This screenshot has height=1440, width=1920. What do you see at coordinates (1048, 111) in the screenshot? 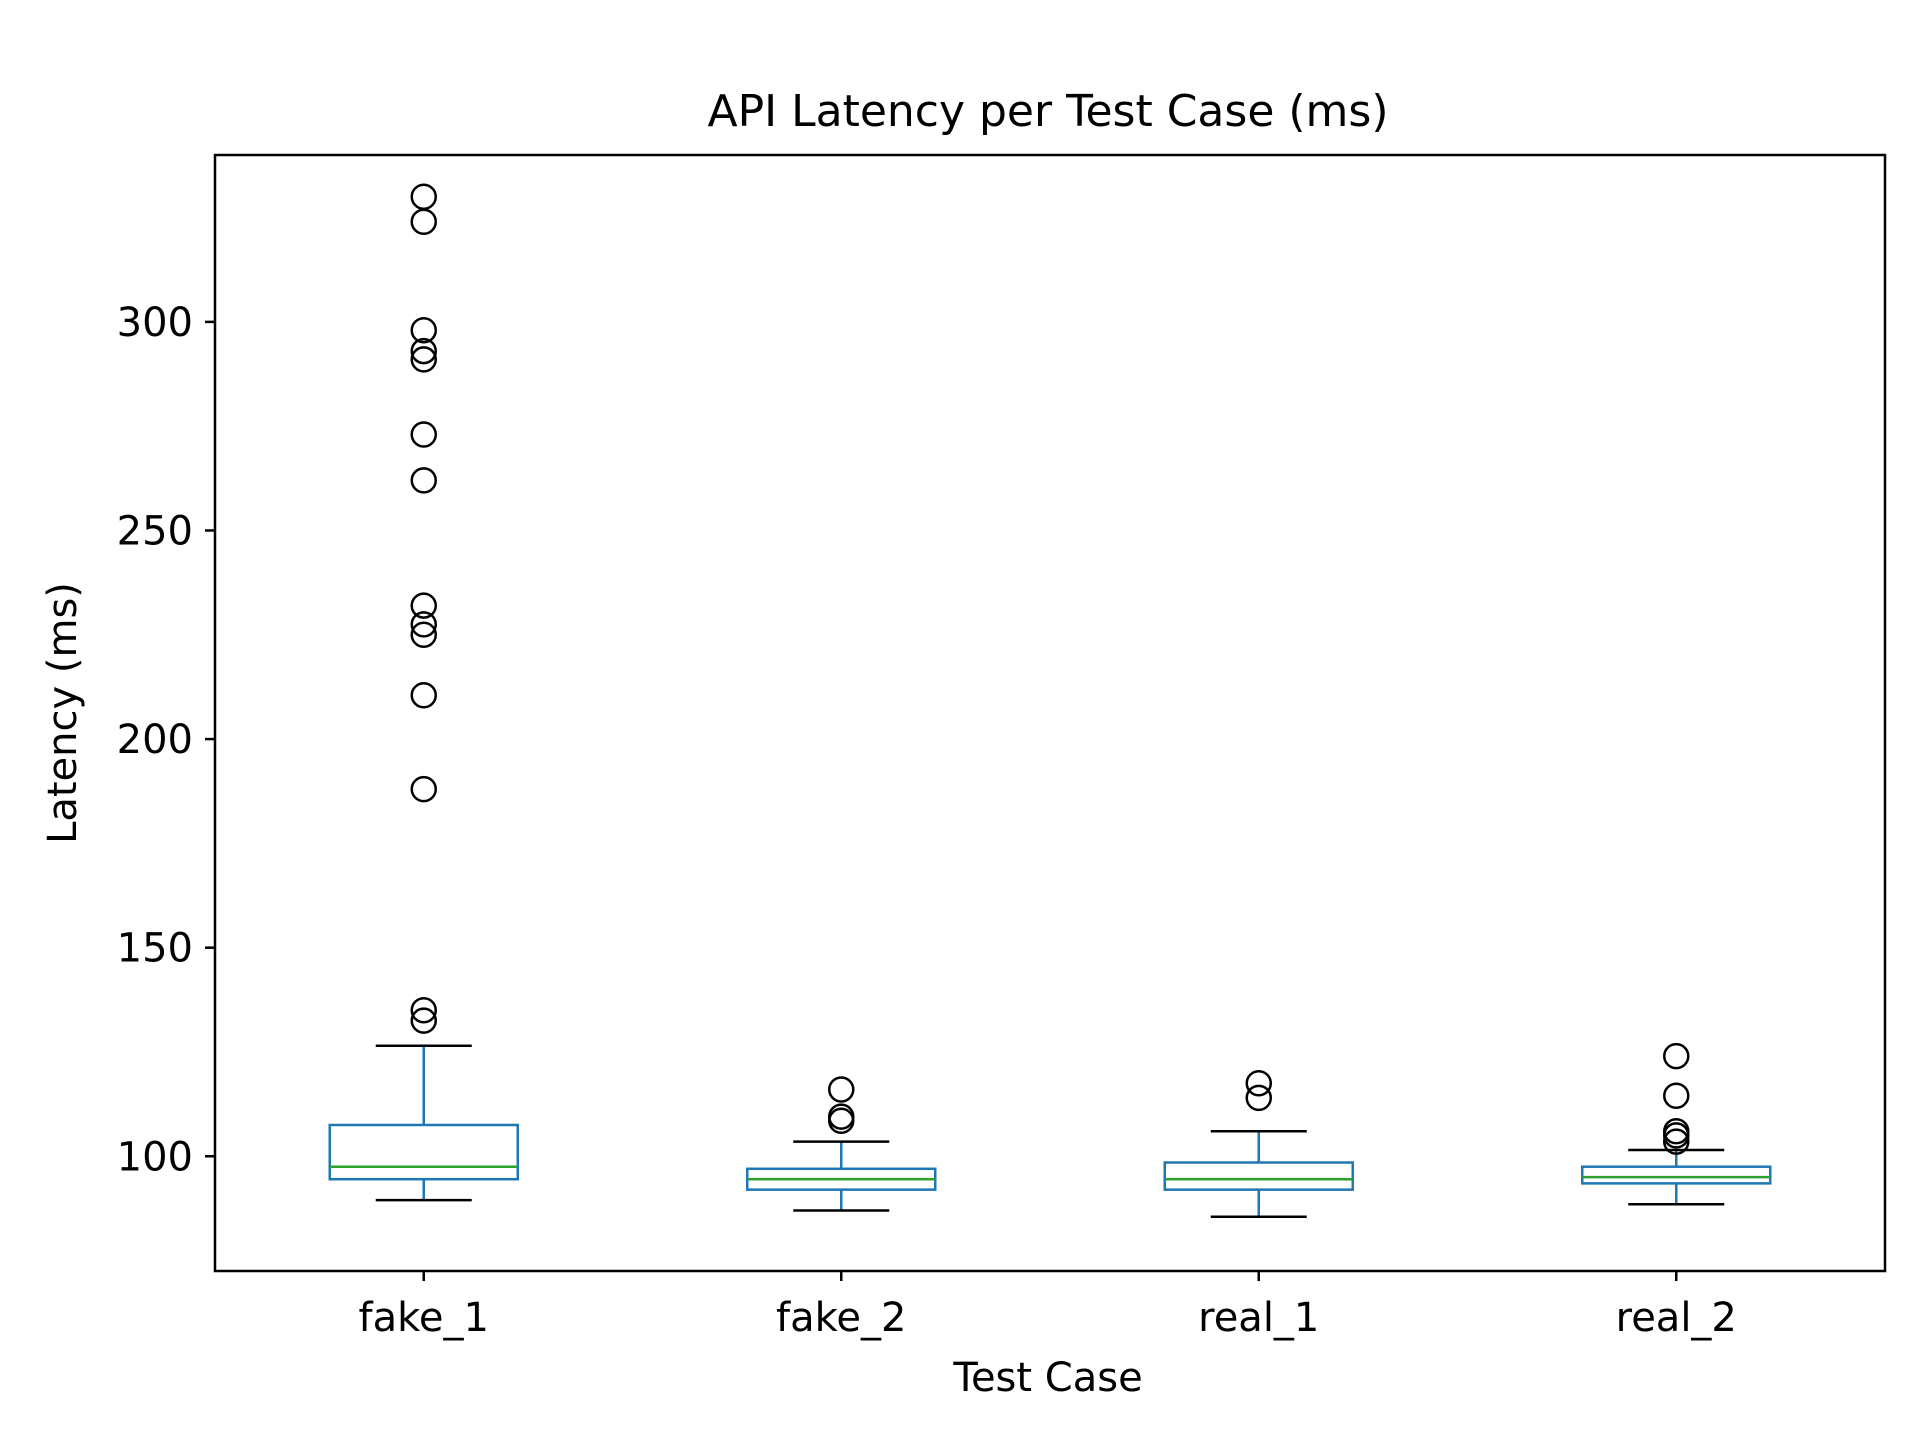
I see `chart-title: API Latency per Test Case (ms)` at bounding box center [1048, 111].